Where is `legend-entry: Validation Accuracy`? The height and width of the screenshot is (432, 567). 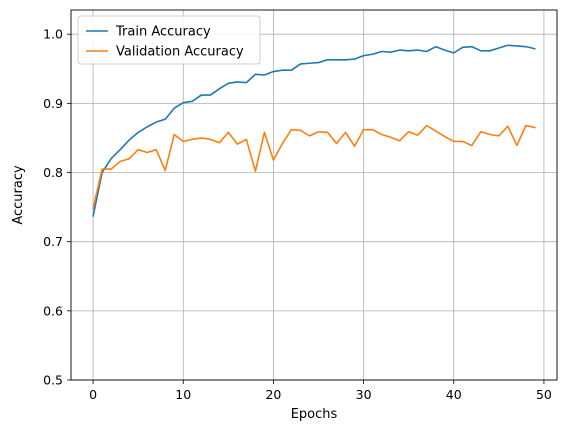 legend-entry: Validation Accuracy is located at coordinates (180, 52).